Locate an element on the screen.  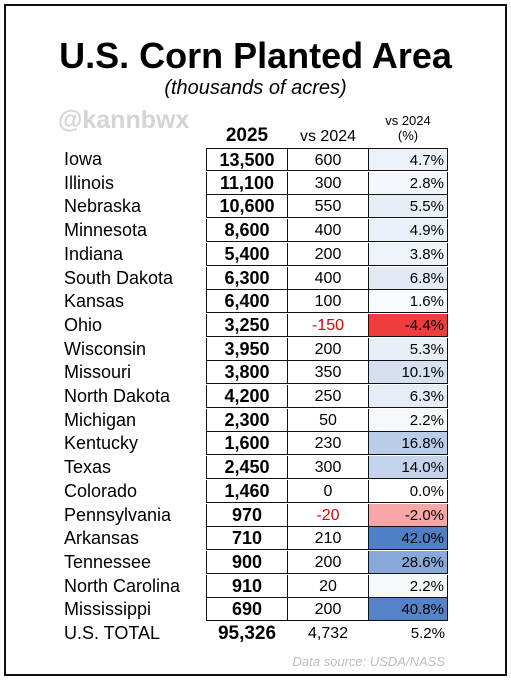
table-row: South Dakota 6,300 400 6.8% is located at coordinates (255, 278).